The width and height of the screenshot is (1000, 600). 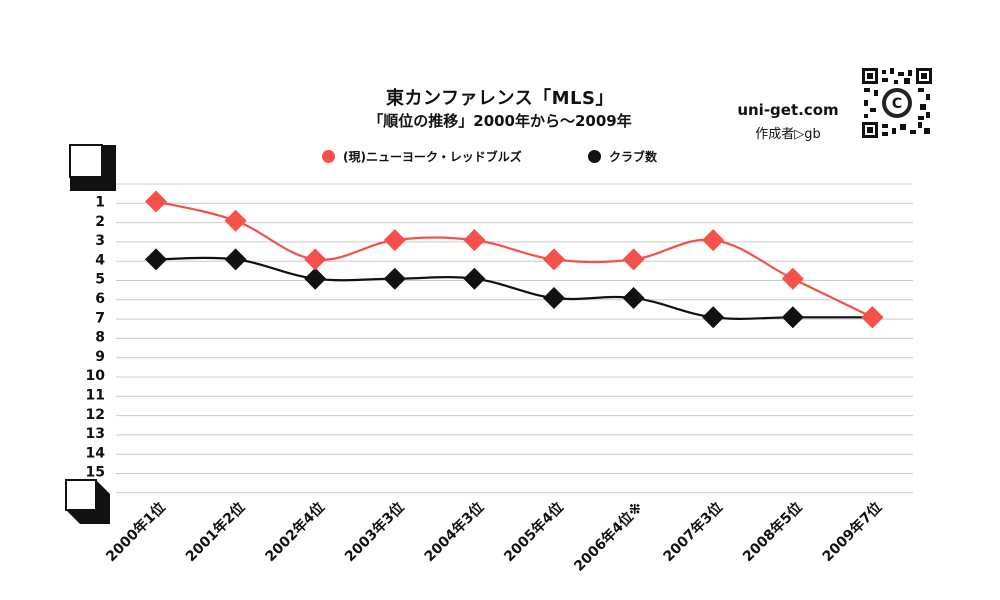 What do you see at coordinates (95, 396) in the screenshot?
I see `y-tick-label: 11` at bounding box center [95, 396].